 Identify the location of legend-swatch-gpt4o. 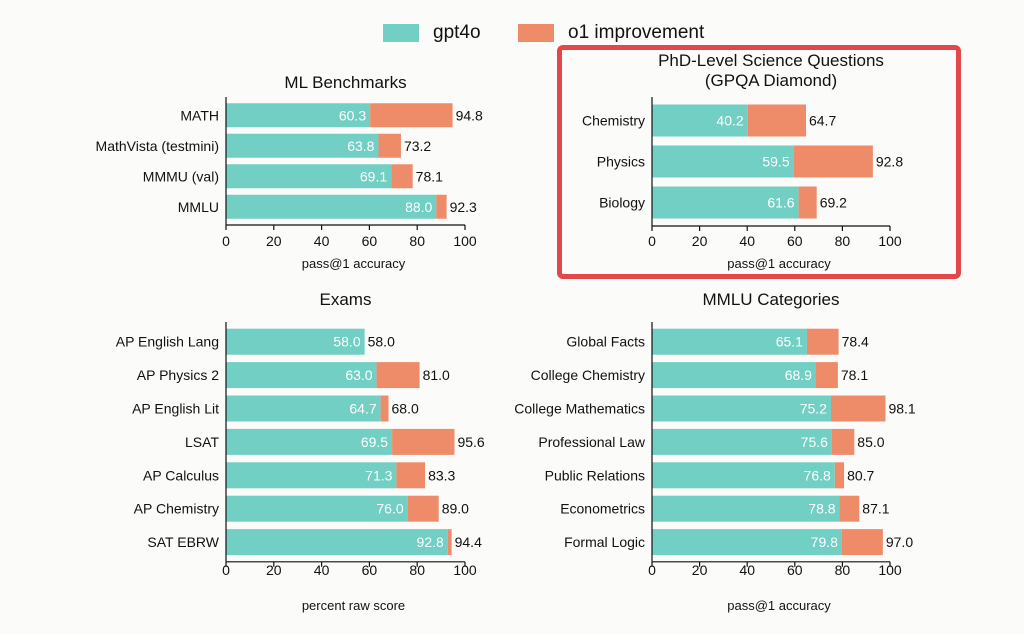
(401, 33).